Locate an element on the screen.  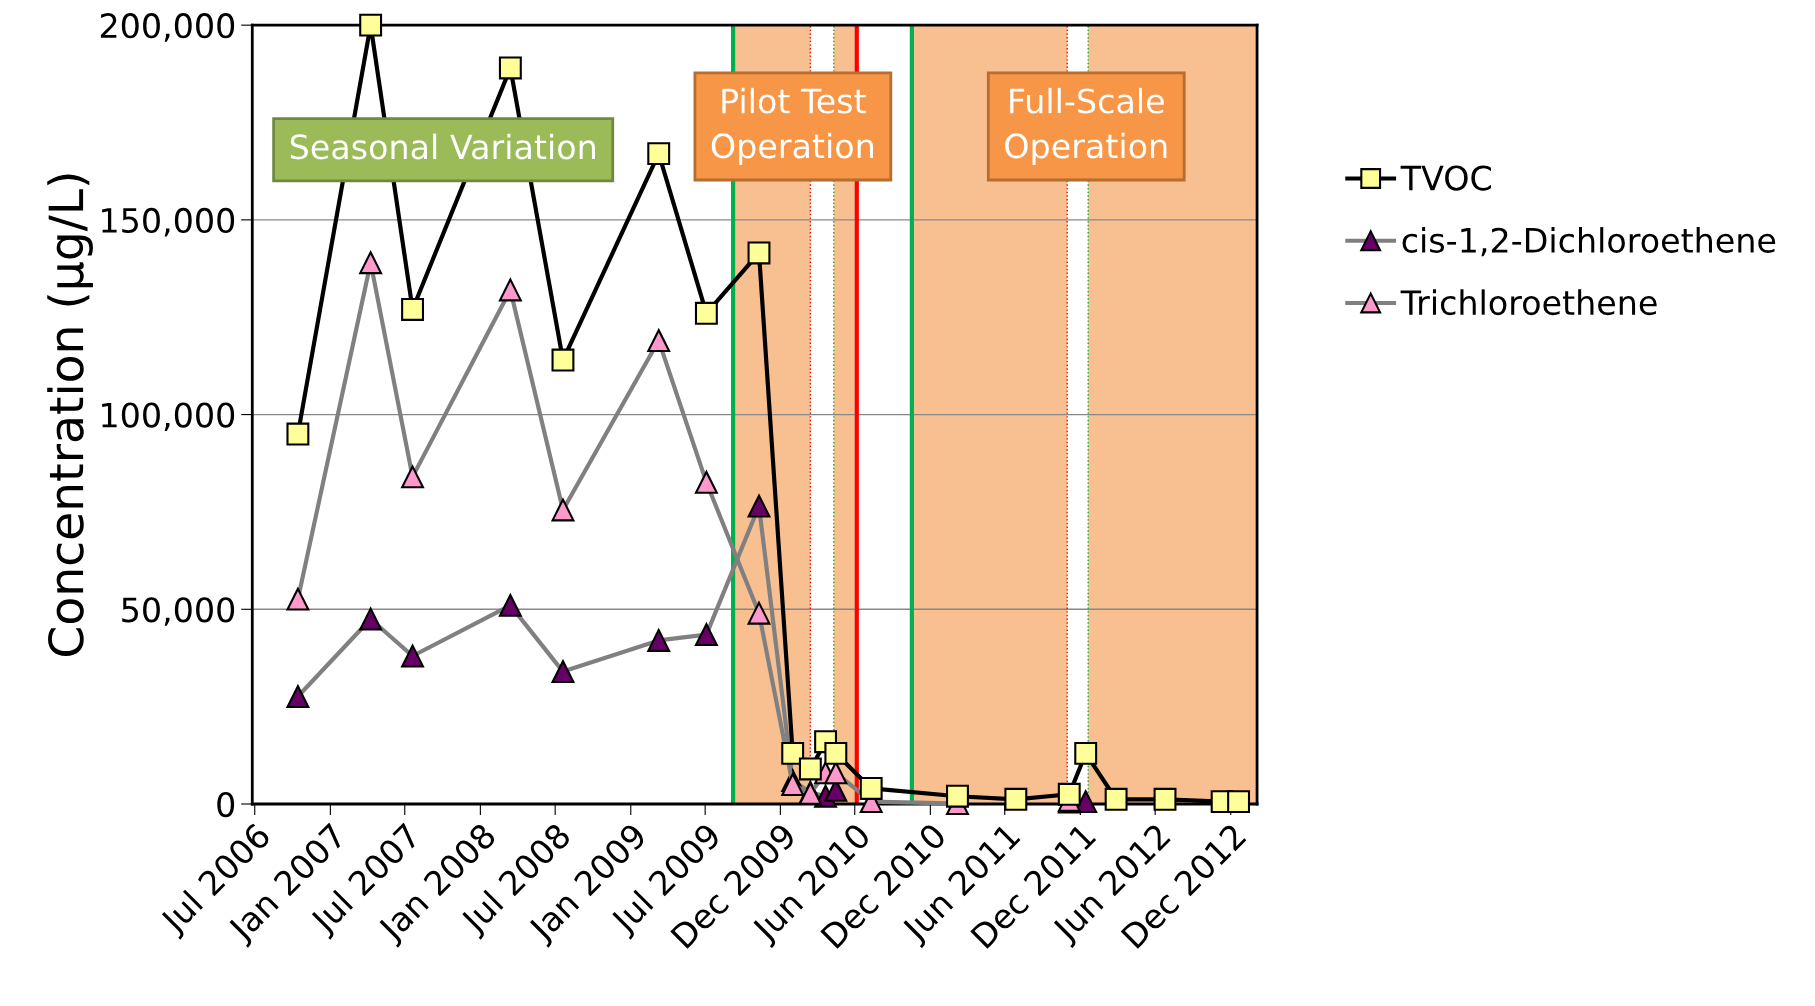
y-axis-title: Concentration (µg/L) is located at coordinates (70, 415).